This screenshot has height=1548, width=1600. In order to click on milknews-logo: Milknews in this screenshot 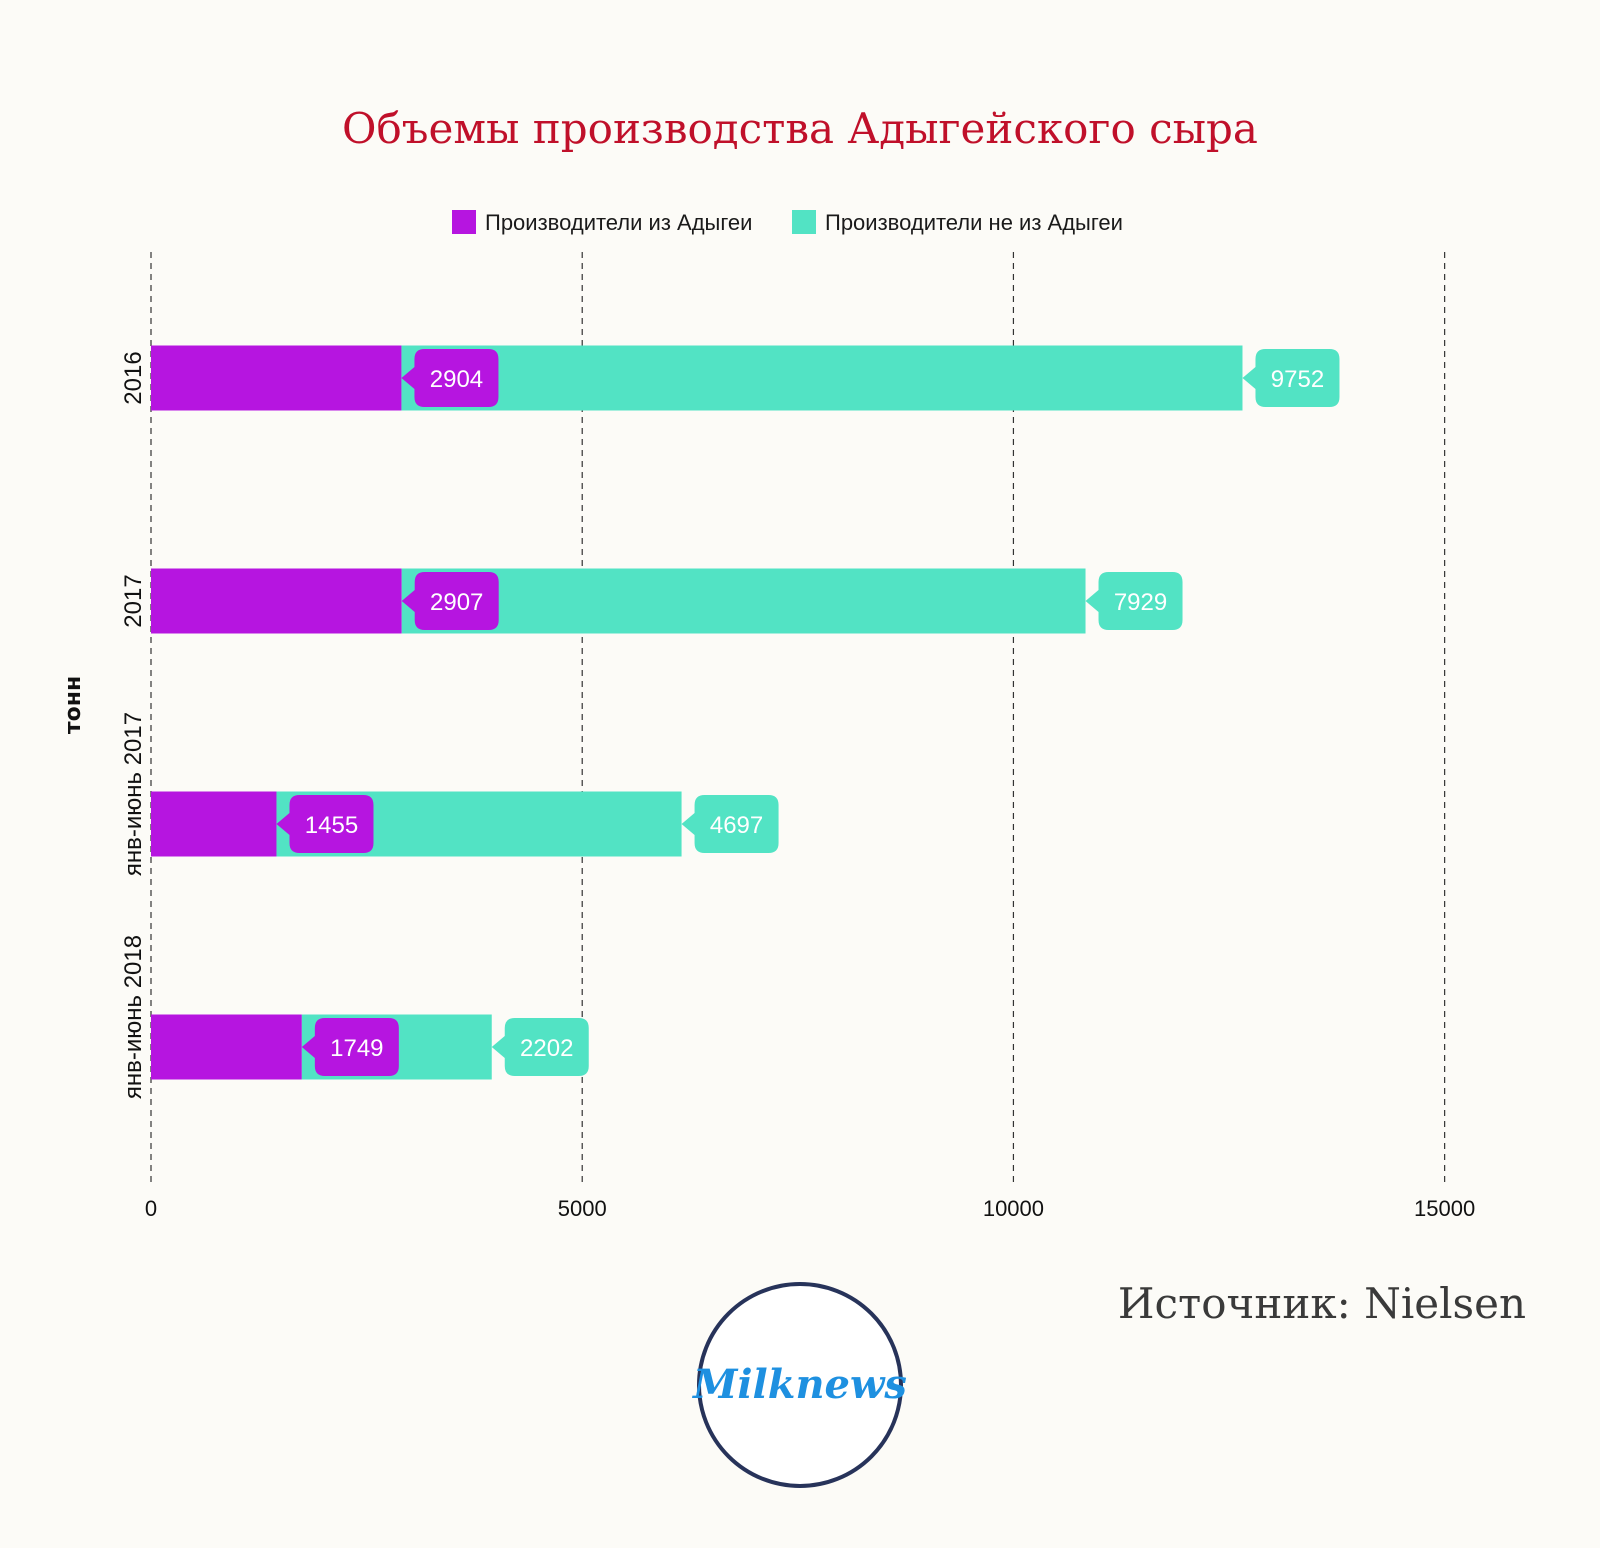, I will do `click(799, 1385)`.